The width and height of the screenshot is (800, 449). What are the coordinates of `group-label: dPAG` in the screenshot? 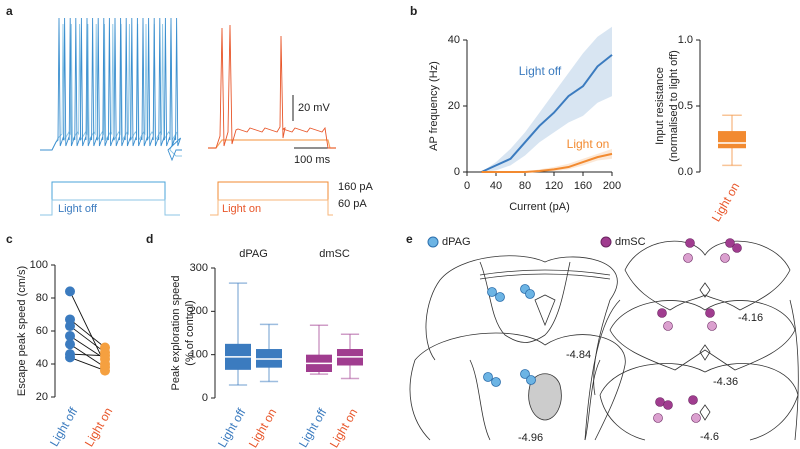 It's located at (253, 254).